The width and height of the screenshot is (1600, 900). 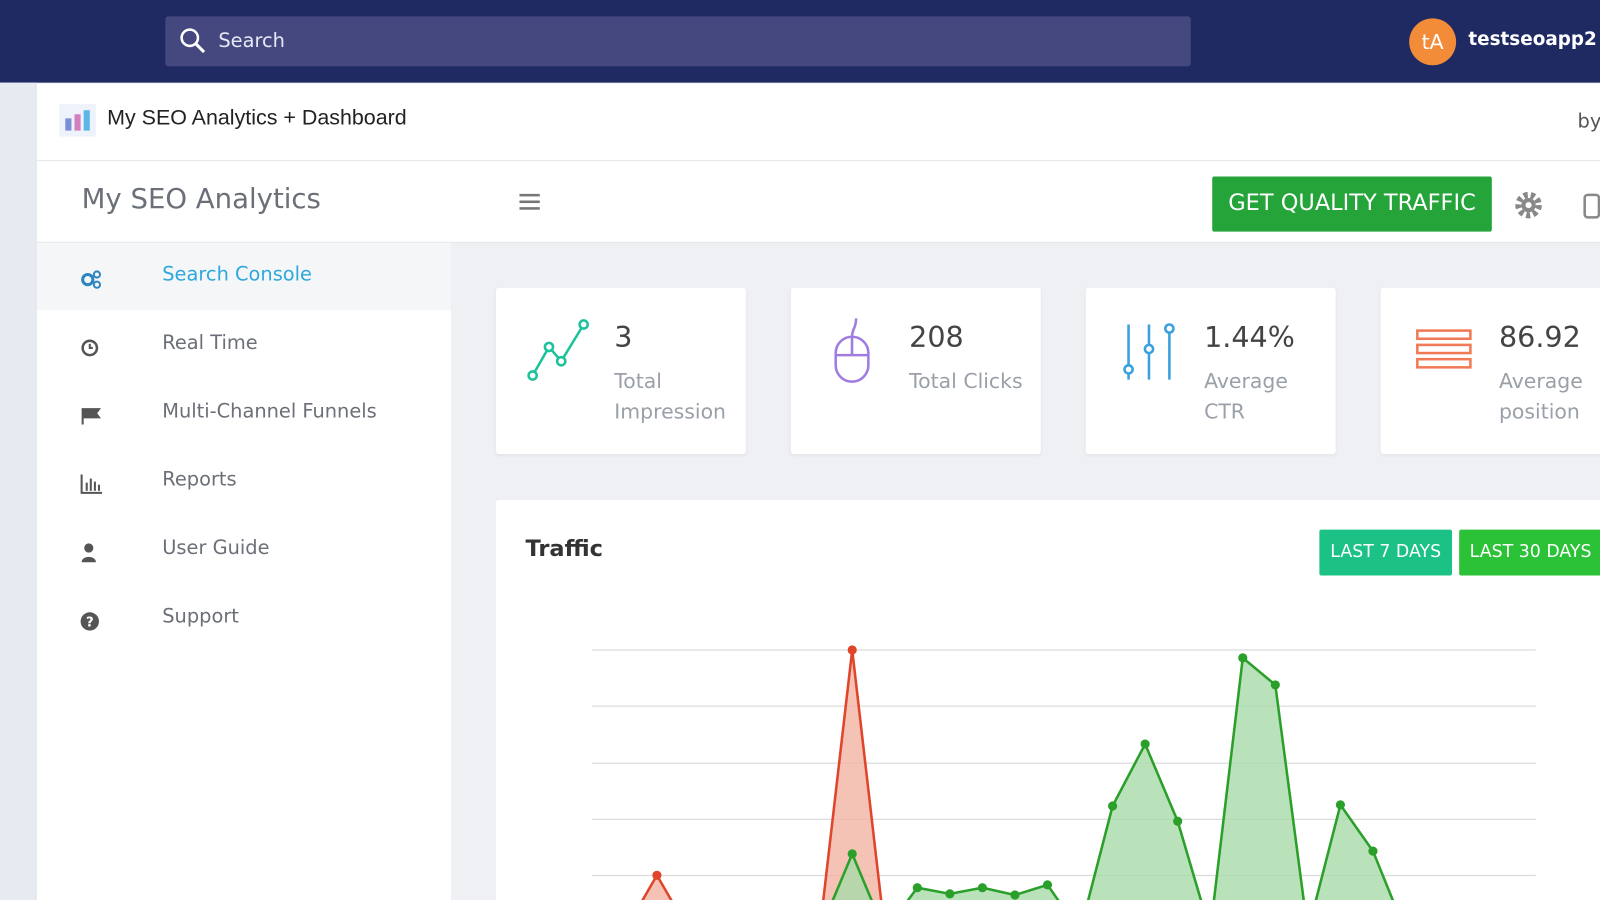 What do you see at coordinates (1529, 205) in the screenshot?
I see `settings-icon` at bounding box center [1529, 205].